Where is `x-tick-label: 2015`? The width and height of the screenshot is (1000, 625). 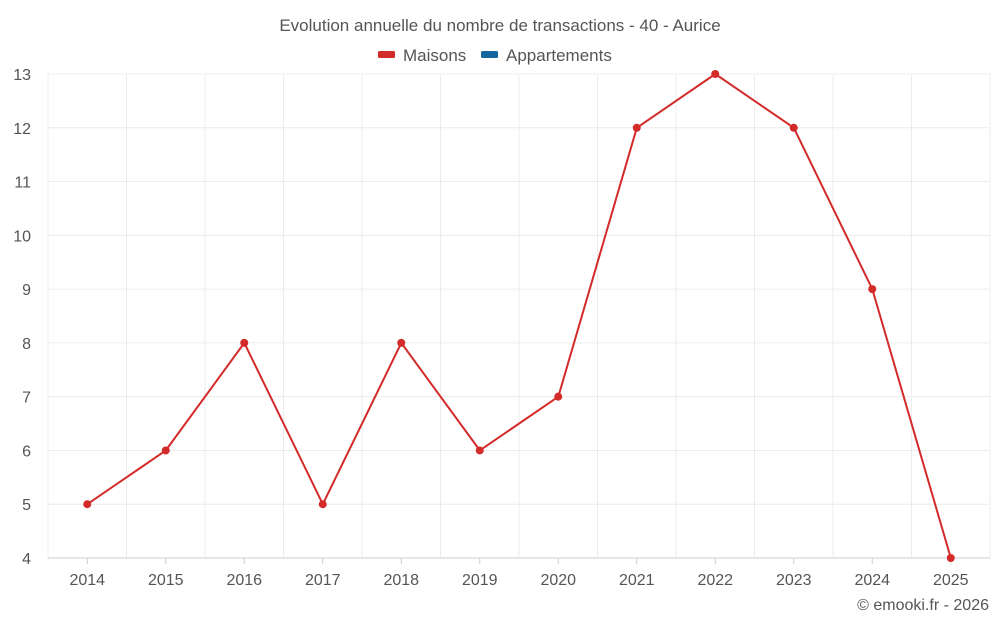 x-tick-label: 2015 is located at coordinates (166, 580).